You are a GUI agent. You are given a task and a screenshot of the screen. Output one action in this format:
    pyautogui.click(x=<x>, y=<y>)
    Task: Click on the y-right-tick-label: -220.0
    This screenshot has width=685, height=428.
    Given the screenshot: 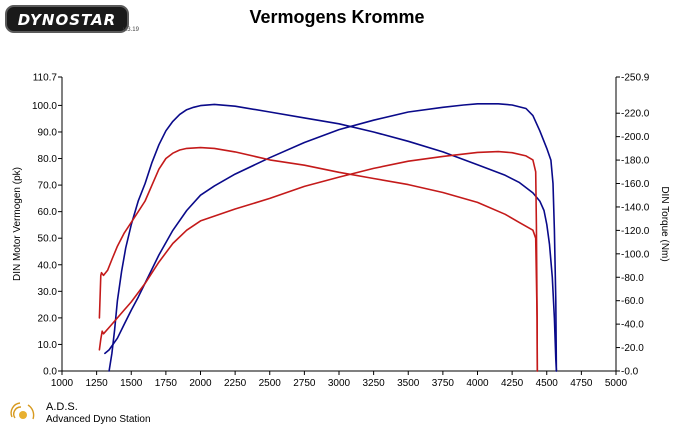 What is the action you would take?
    pyautogui.click(x=635, y=114)
    